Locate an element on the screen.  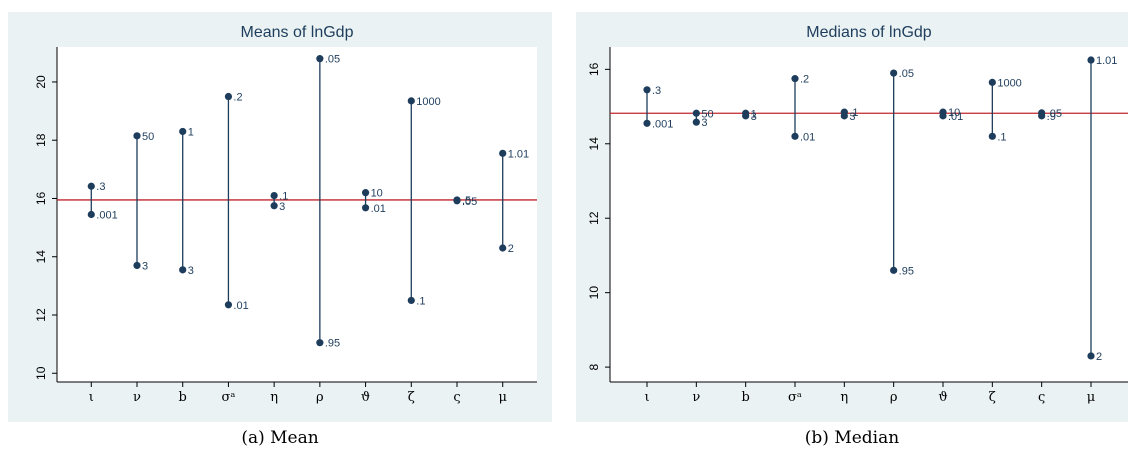
y-tick-label: 20 is located at coordinates (41, 82).